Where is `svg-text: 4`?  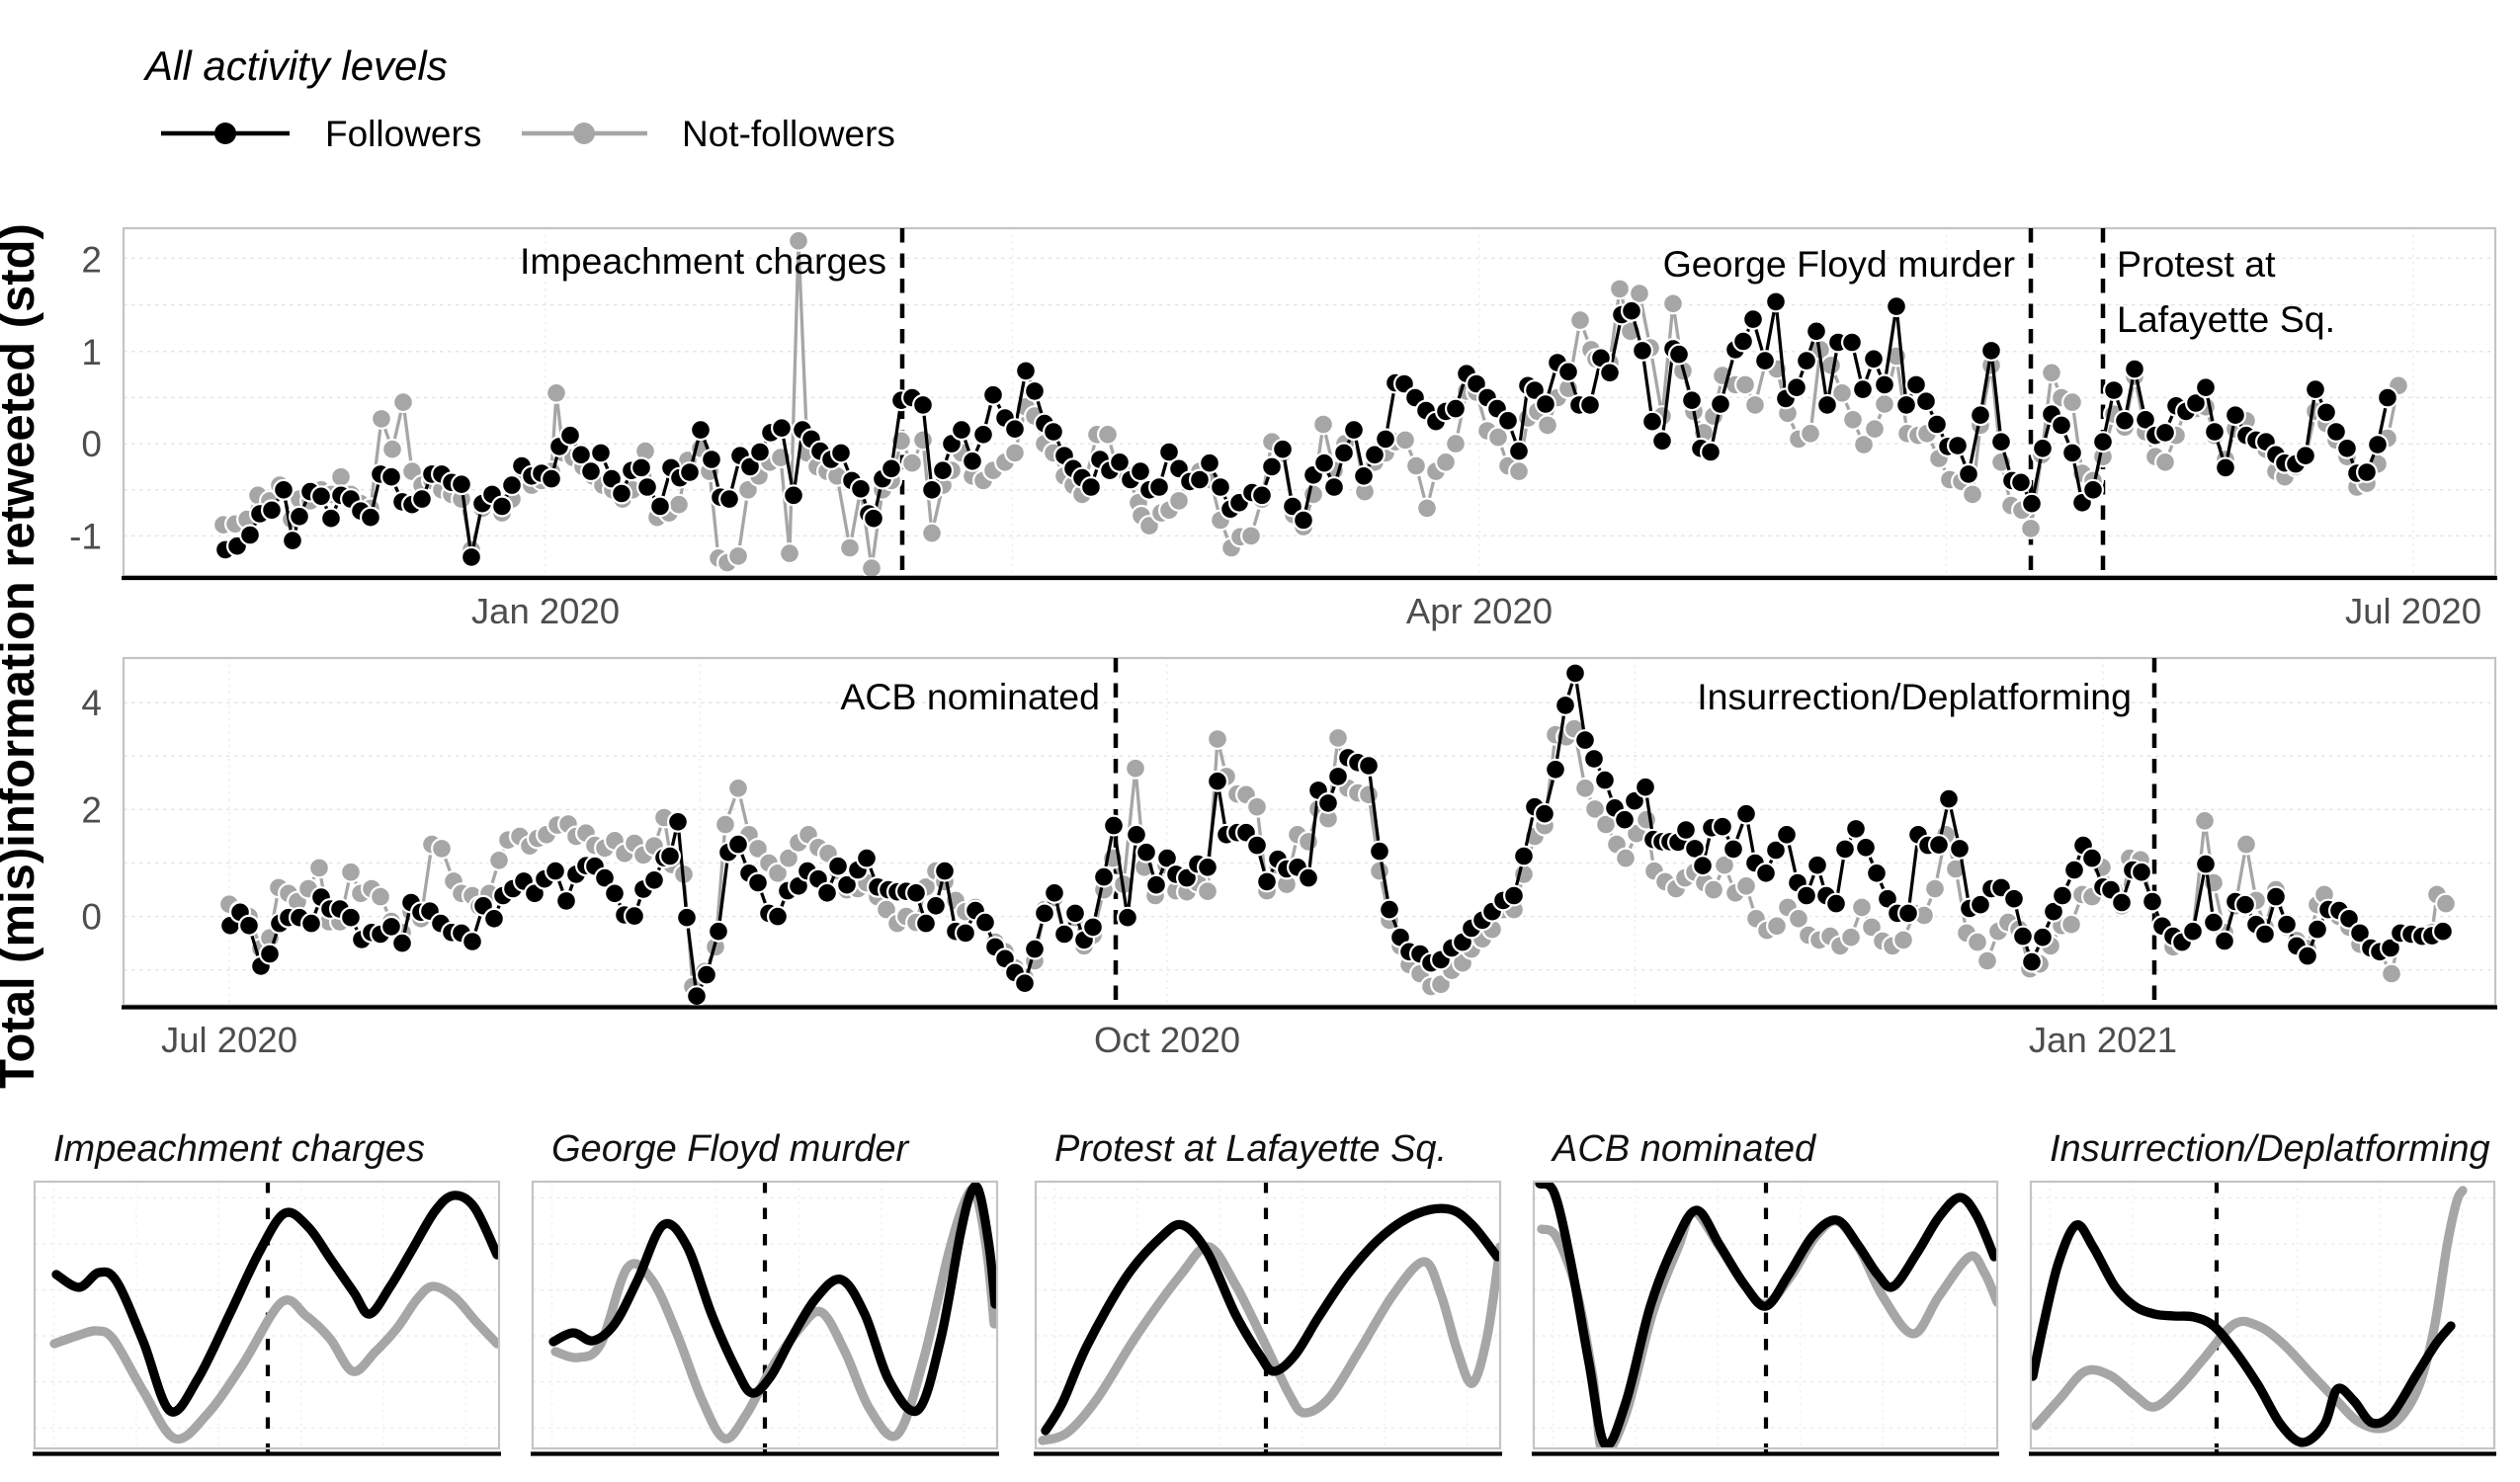
svg-text: 4 is located at coordinates (91, 703).